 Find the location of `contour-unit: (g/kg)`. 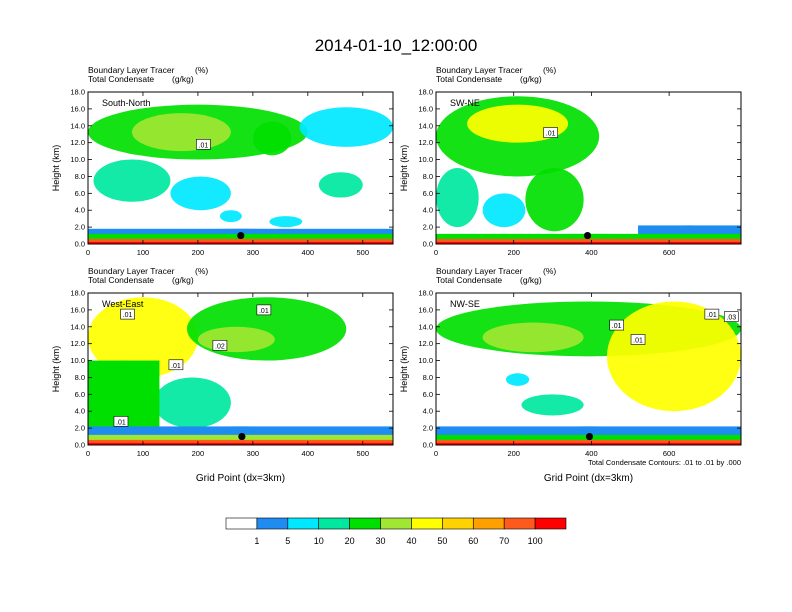

contour-unit: (g/kg) is located at coordinates (183, 79).